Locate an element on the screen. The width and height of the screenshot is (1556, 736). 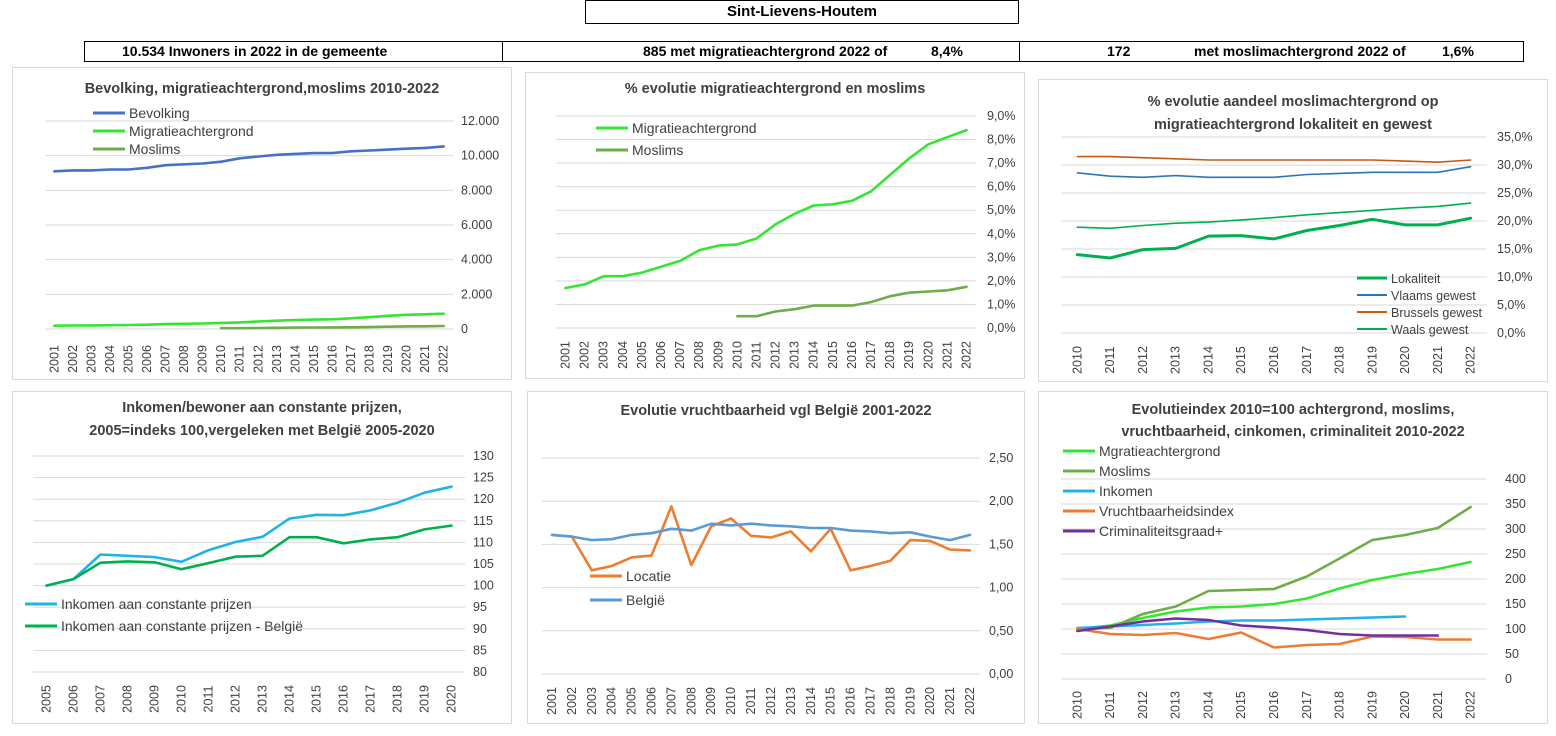
y-tick-label: 1,50 is located at coordinates (1001, 544).